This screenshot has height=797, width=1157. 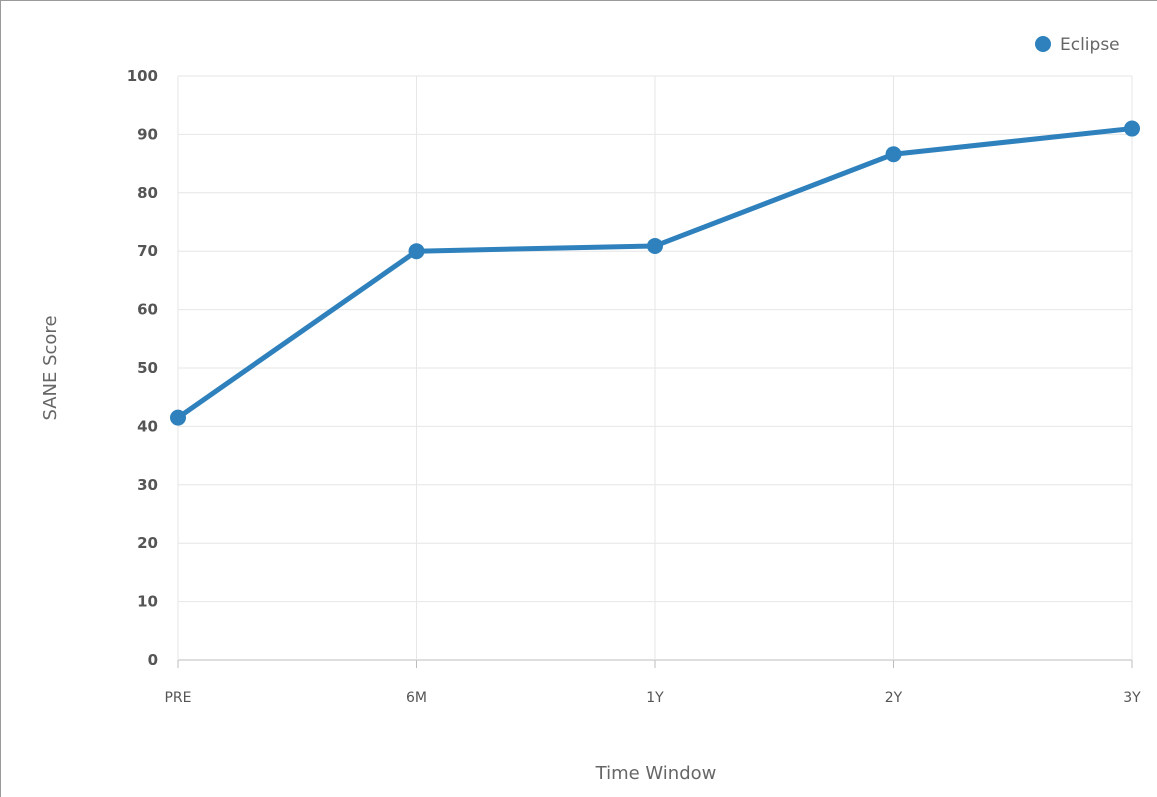 What do you see at coordinates (147, 485) in the screenshot?
I see `y-tick-label: 30` at bounding box center [147, 485].